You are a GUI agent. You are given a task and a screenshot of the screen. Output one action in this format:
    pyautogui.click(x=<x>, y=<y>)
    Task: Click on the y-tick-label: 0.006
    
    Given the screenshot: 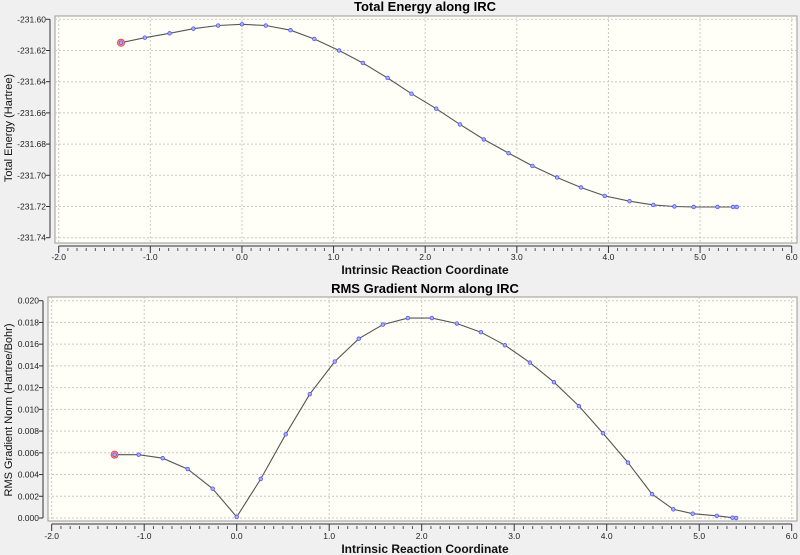 What is the action you would take?
    pyautogui.click(x=29, y=453)
    